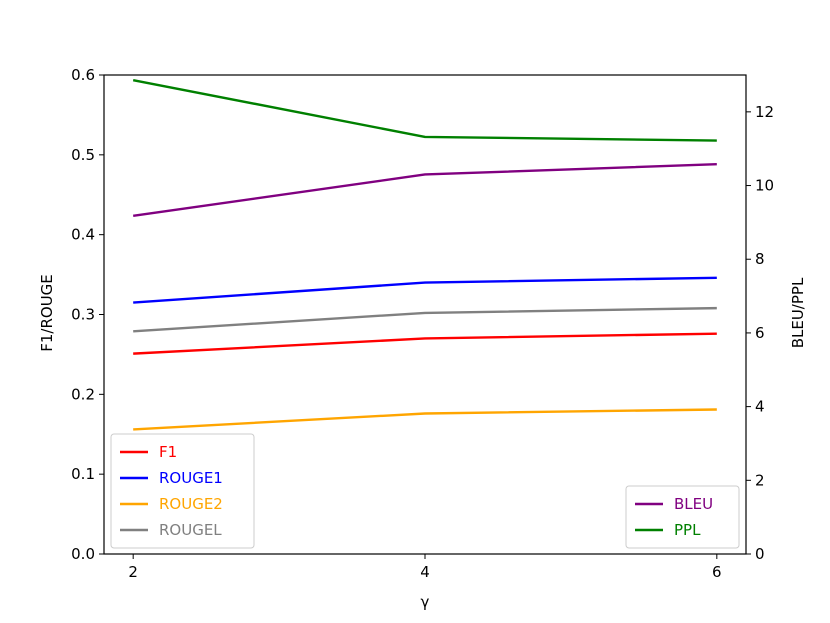  Describe the element at coordinates (47, 313) in the screenshot. I see `y-axis-left-label: F1/ROUGE` at that location.